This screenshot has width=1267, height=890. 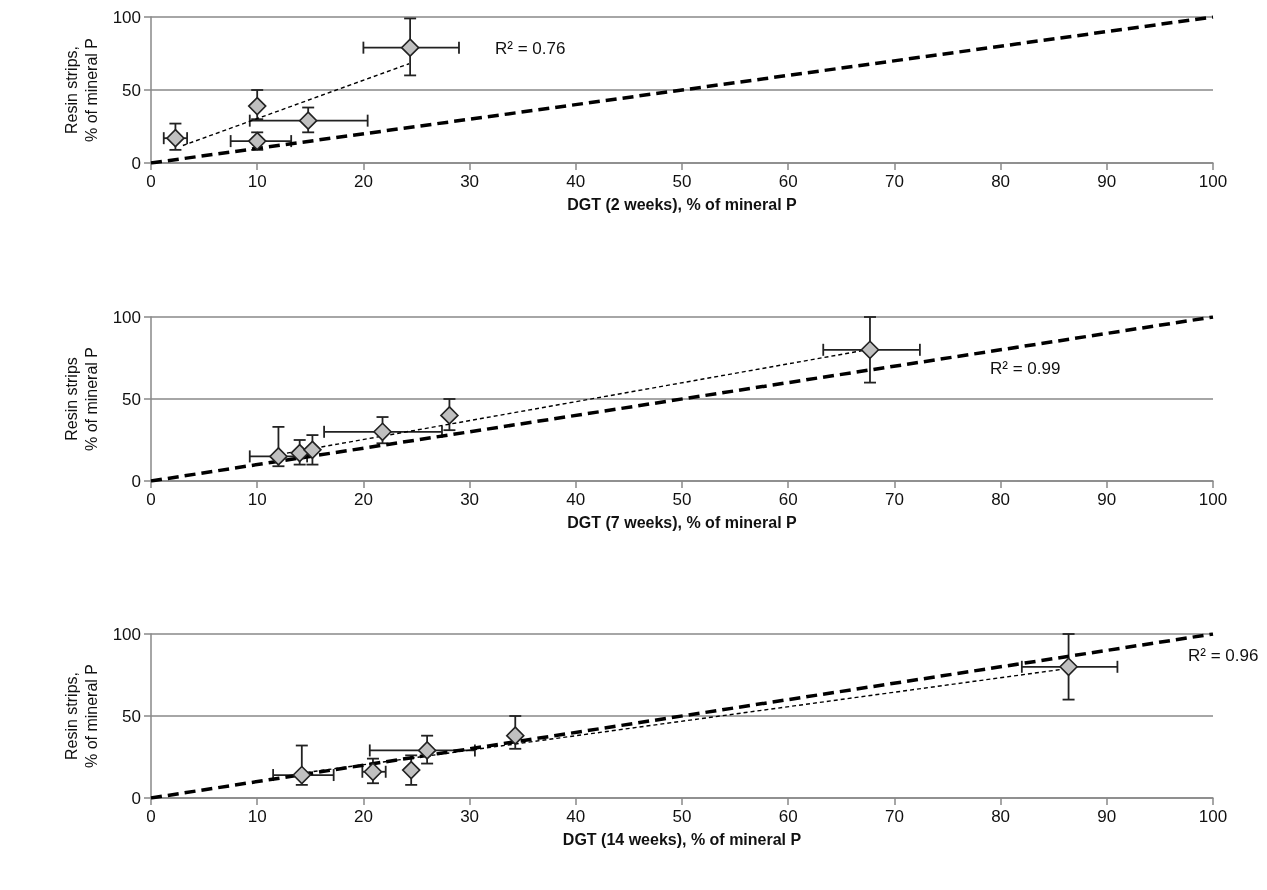 What do you see at coordinates (82, 399) in the screenshot?
I see `y-axis-title: Resin strips % of mineral P` at bounding box center [82, 399].